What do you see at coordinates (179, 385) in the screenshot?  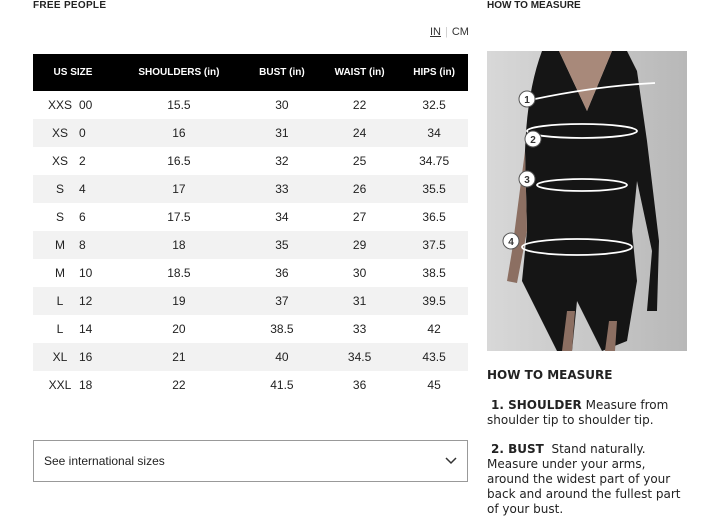 I see `cell-shoulders: 22` at bounding box center [179, 385].